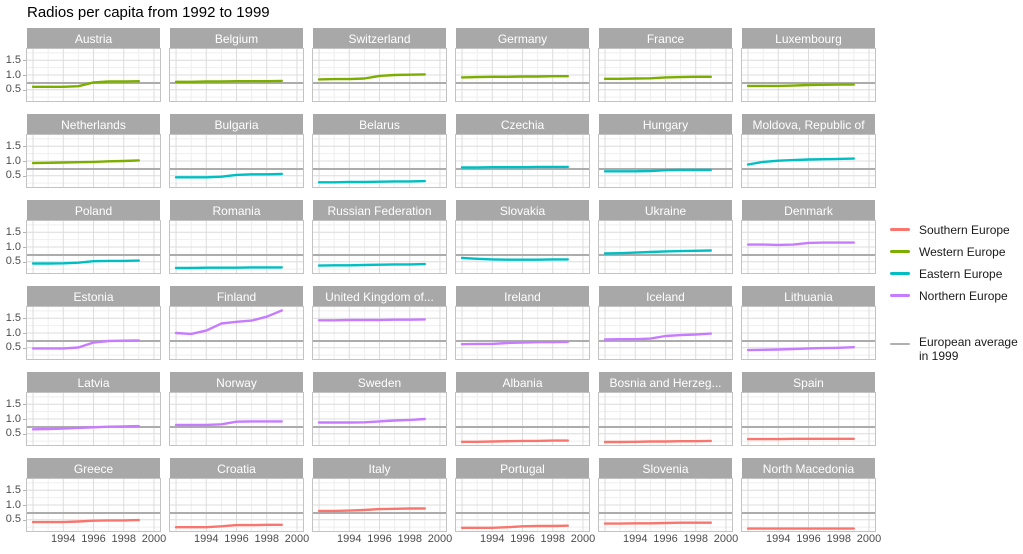  What do you see at coordinates (148, 12) in the screenshot?
I see `page-title: Radios per capita from 1992 to 1999` at bounding box center [148, 12].